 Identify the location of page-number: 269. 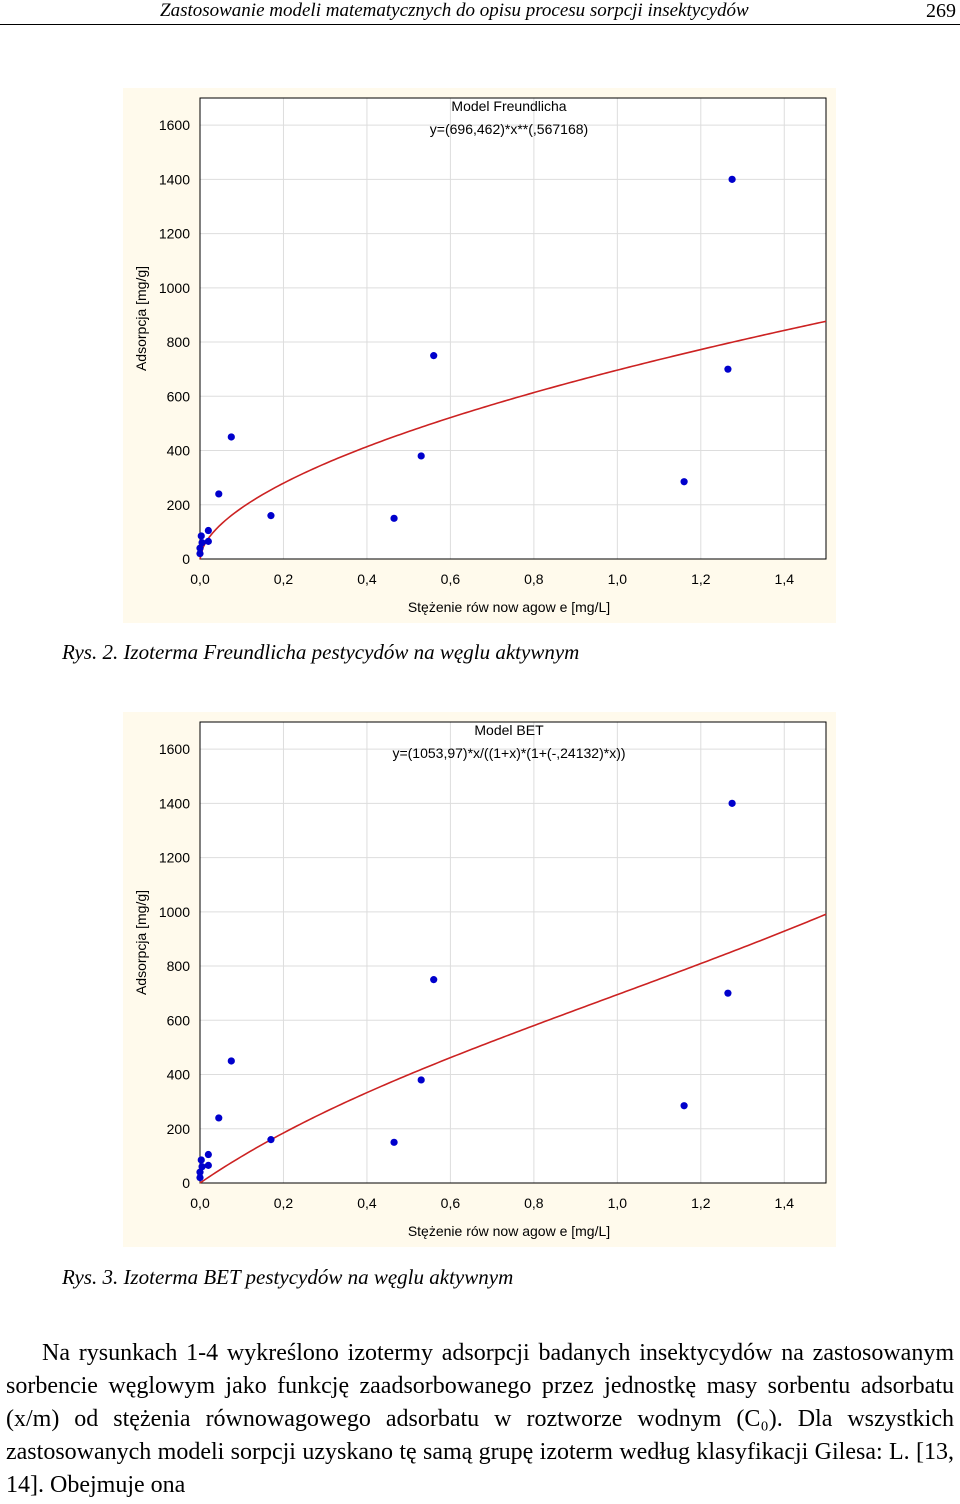
(941, 11).